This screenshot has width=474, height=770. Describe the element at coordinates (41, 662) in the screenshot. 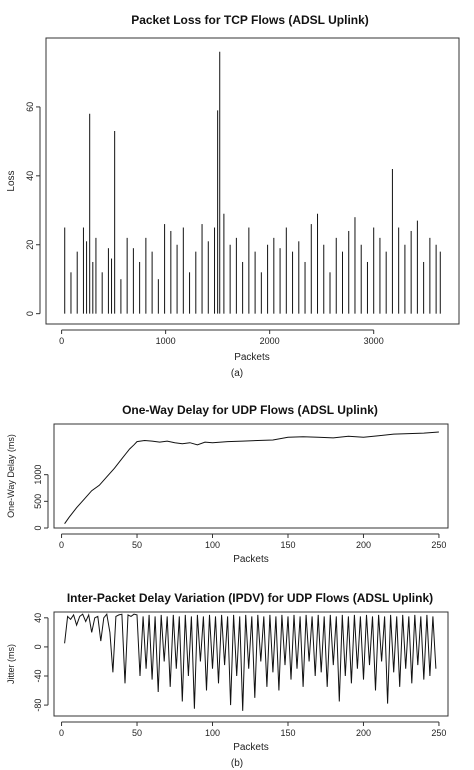

I see `y-axis: -80 -40 0 40` at that location.